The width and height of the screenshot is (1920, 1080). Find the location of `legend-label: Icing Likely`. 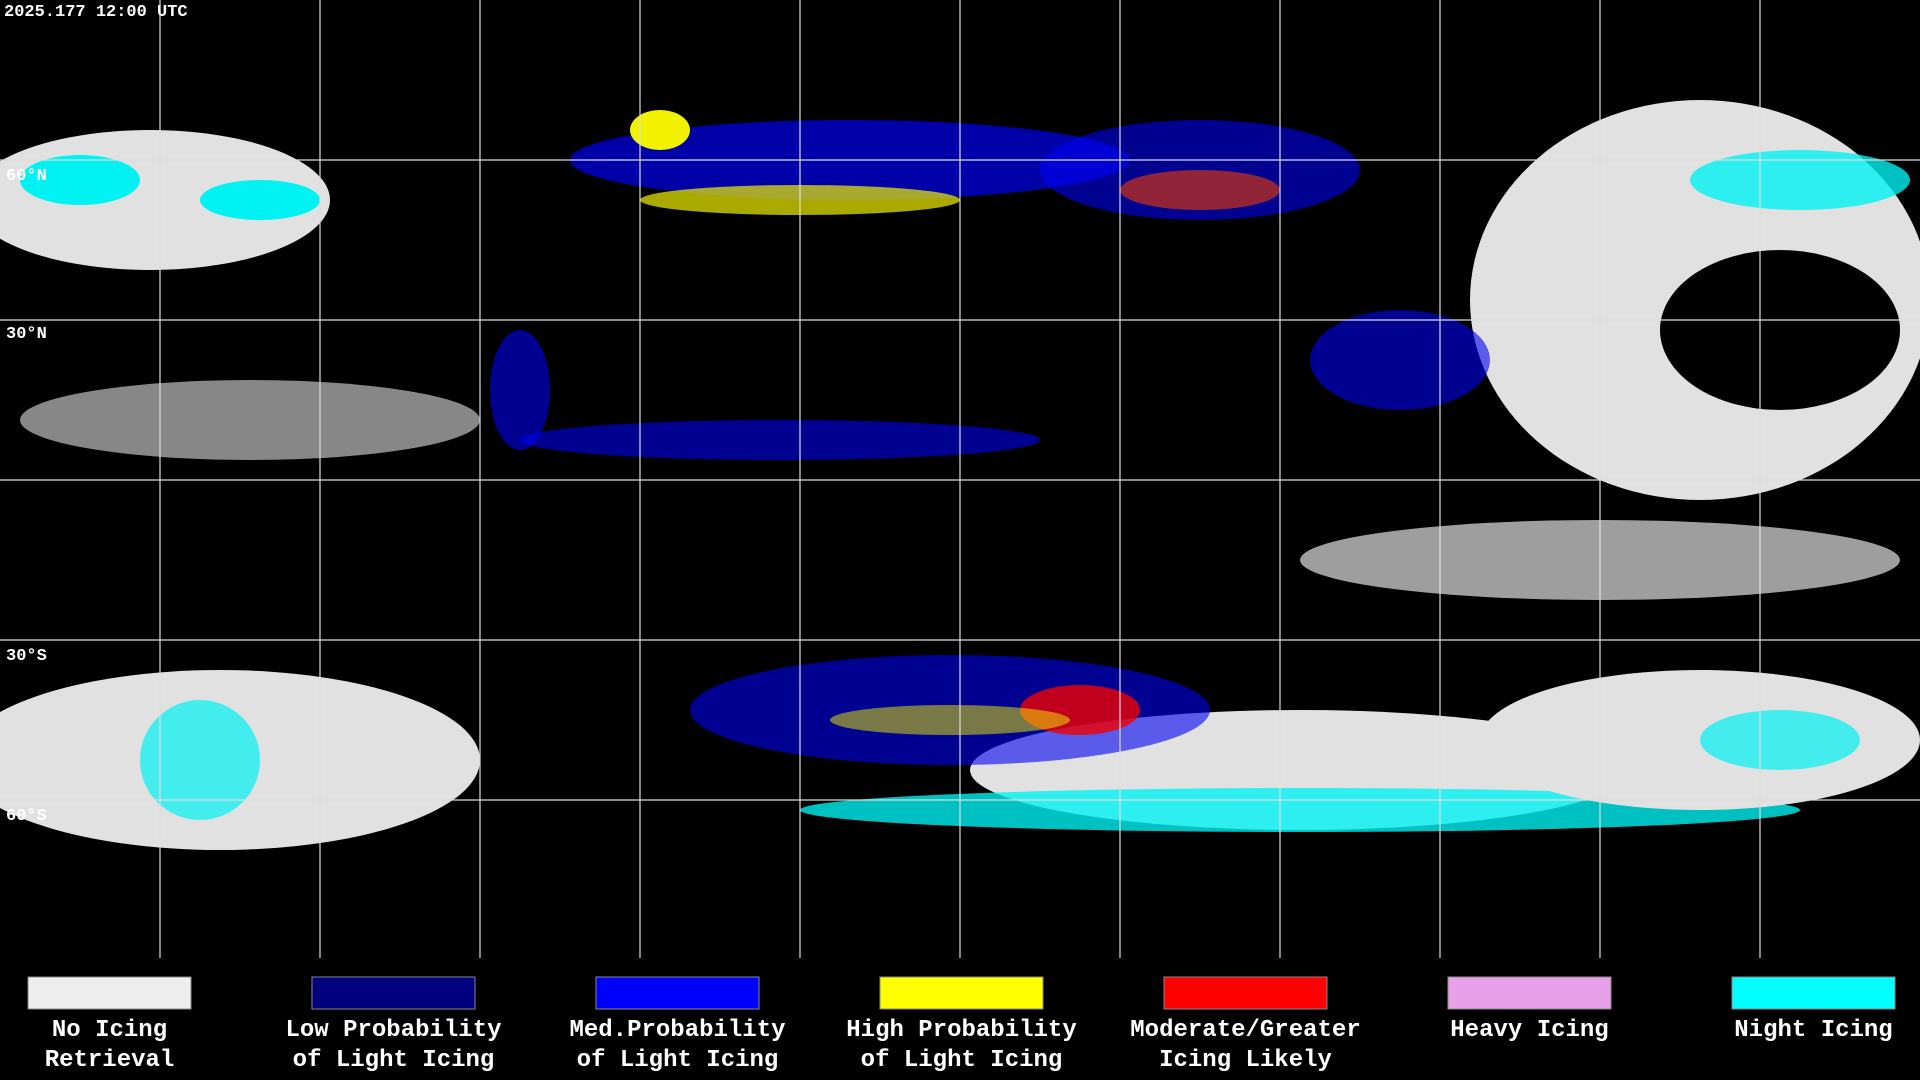

legend-label: Icing Likely is located at coordinates (1245, 1060).